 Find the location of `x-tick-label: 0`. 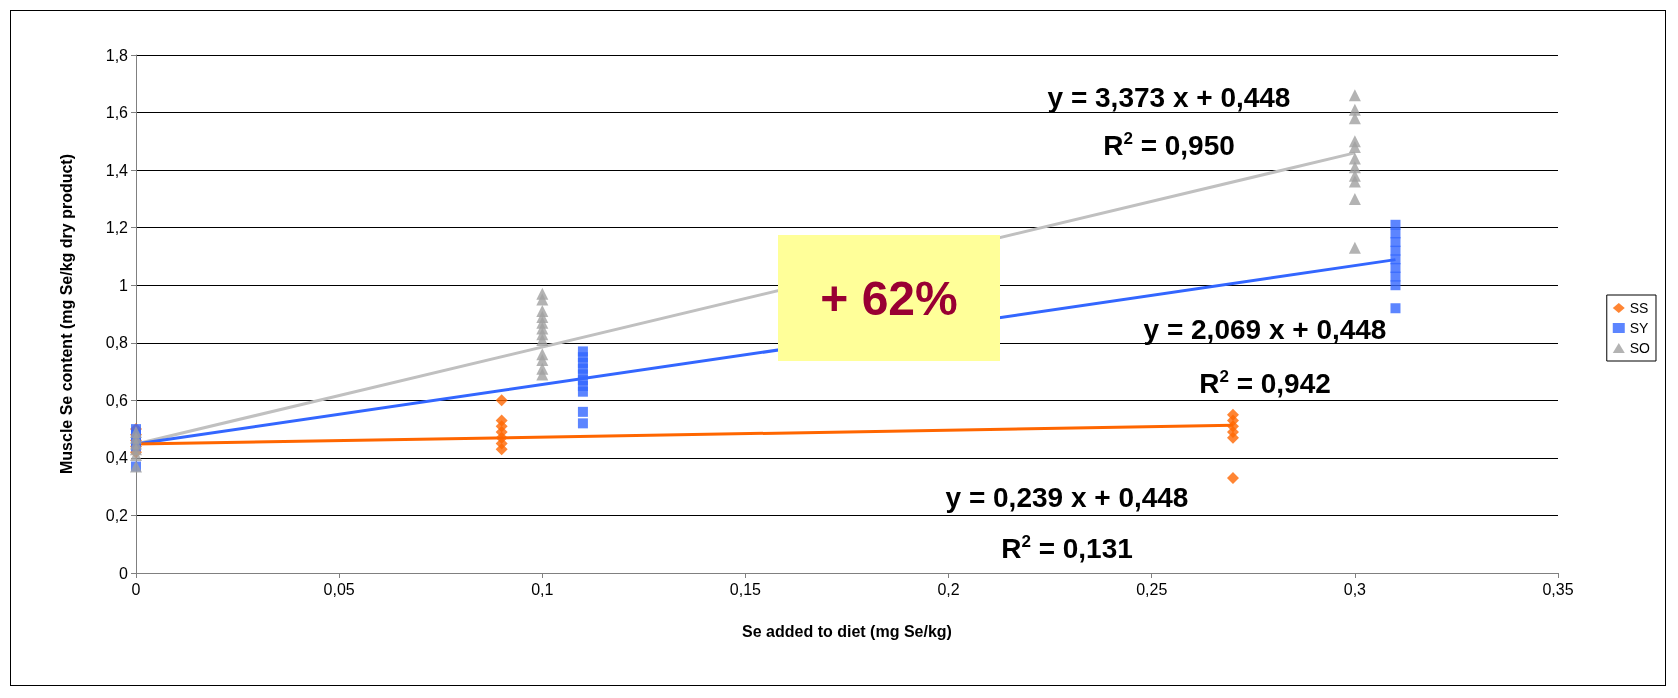

x-tick-label: 0 is located at coordinates (136, 589).